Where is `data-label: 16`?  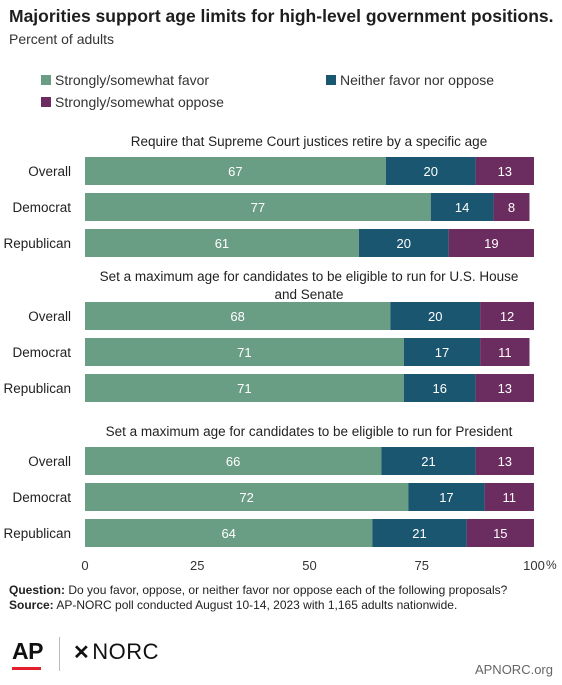 data-label: 16 is located at coordinates (439, 388).